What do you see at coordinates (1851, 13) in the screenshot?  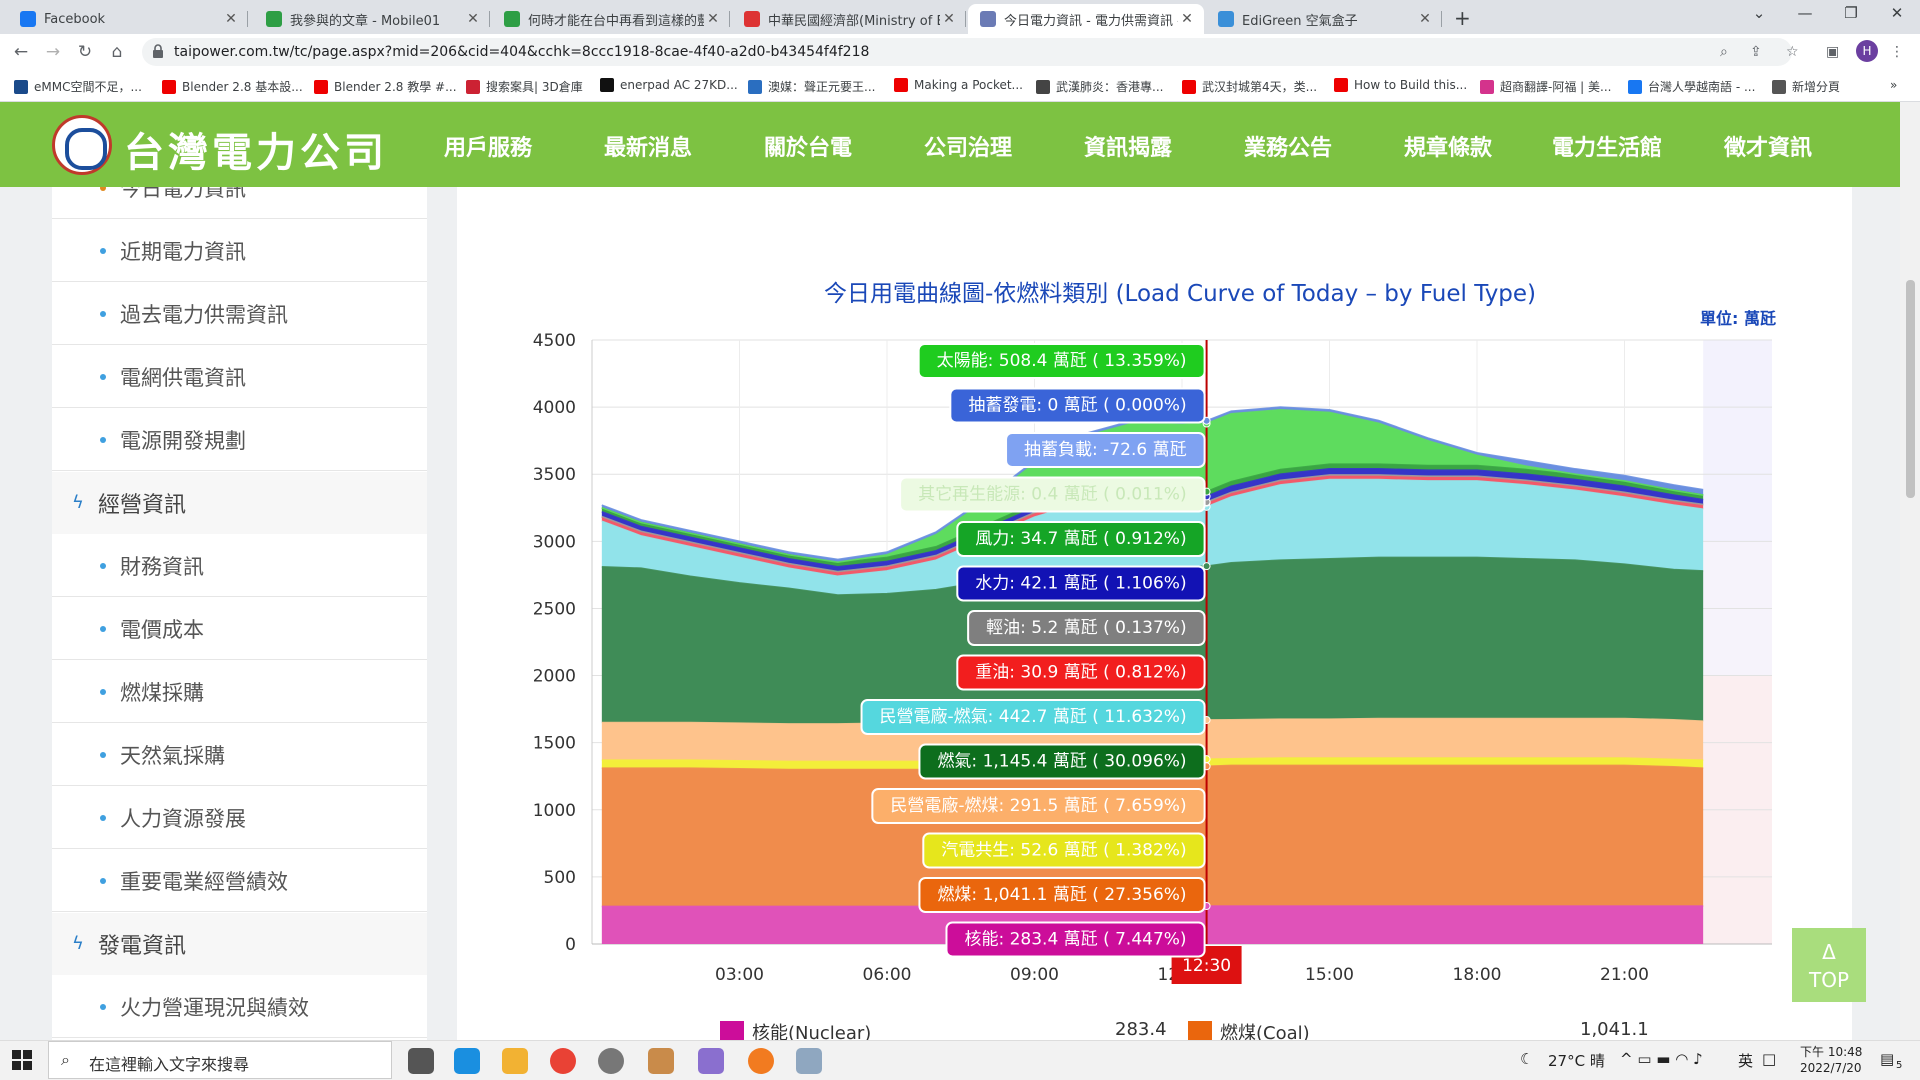 I see `maximize-button: ❐` at bounding box center [1851, 13].